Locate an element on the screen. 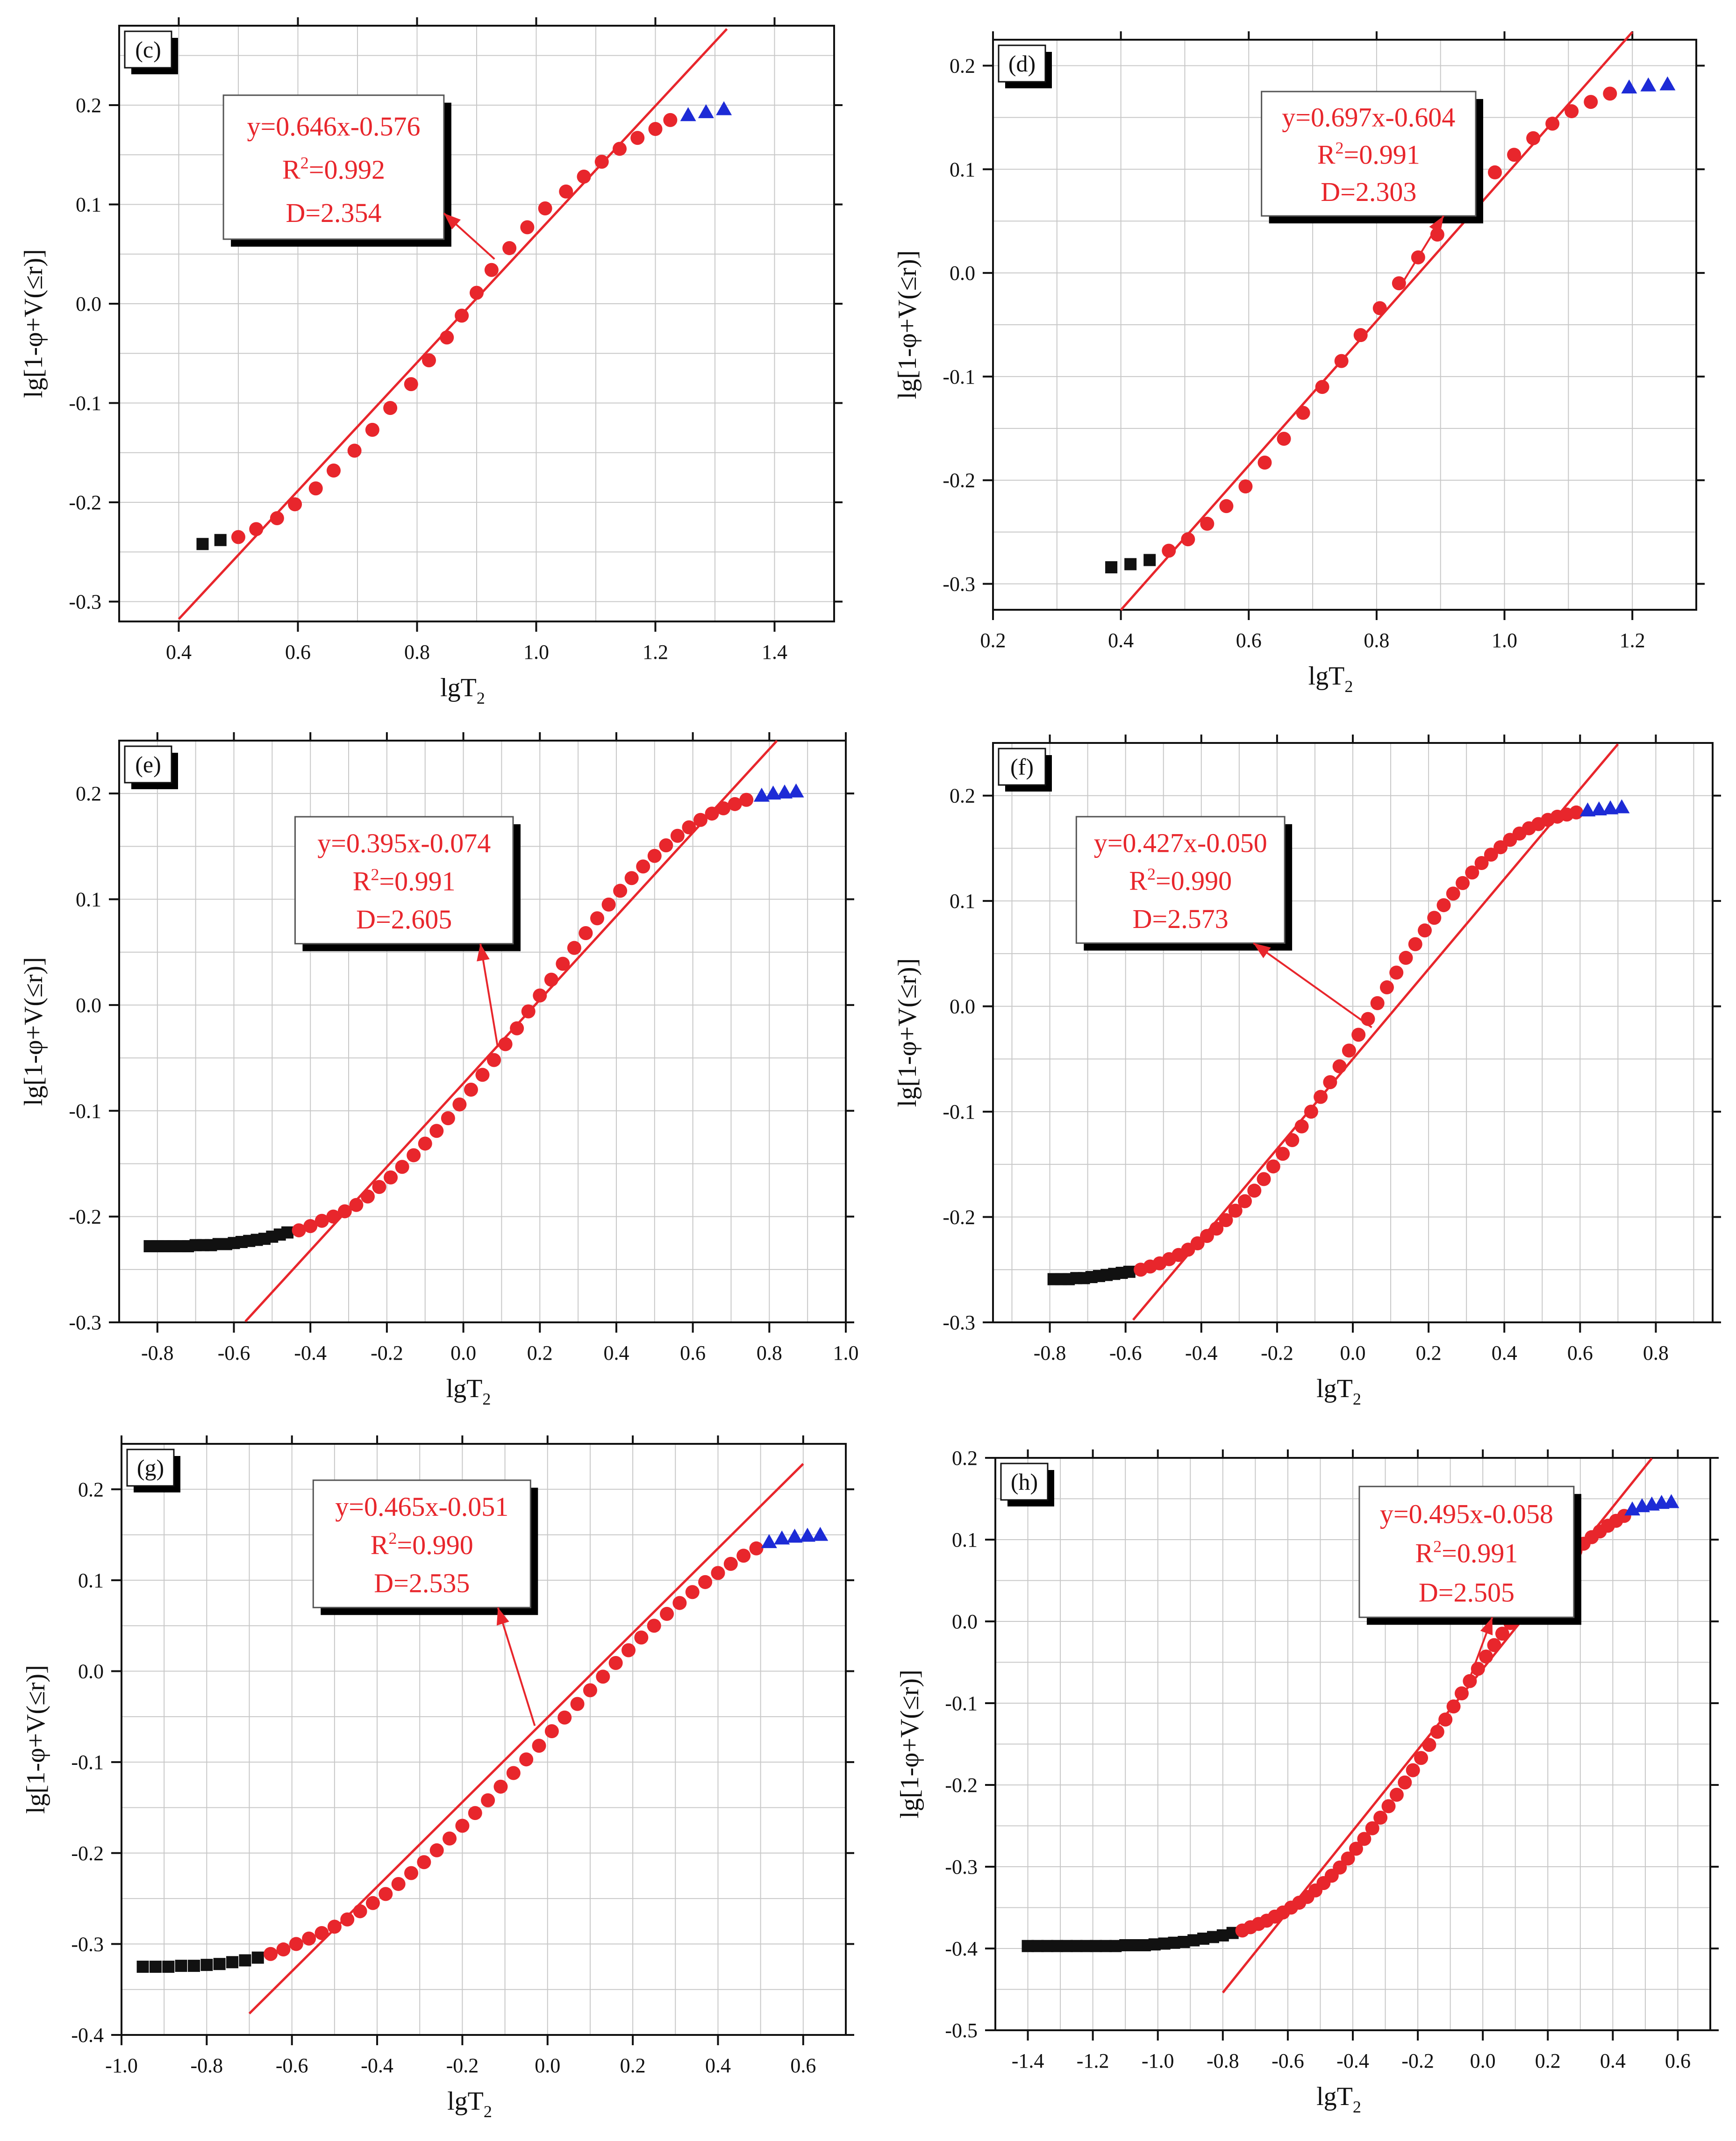 The image size is (1736, 2141). x-tick-label: 1.2 is located at coordinates (1632, 640).